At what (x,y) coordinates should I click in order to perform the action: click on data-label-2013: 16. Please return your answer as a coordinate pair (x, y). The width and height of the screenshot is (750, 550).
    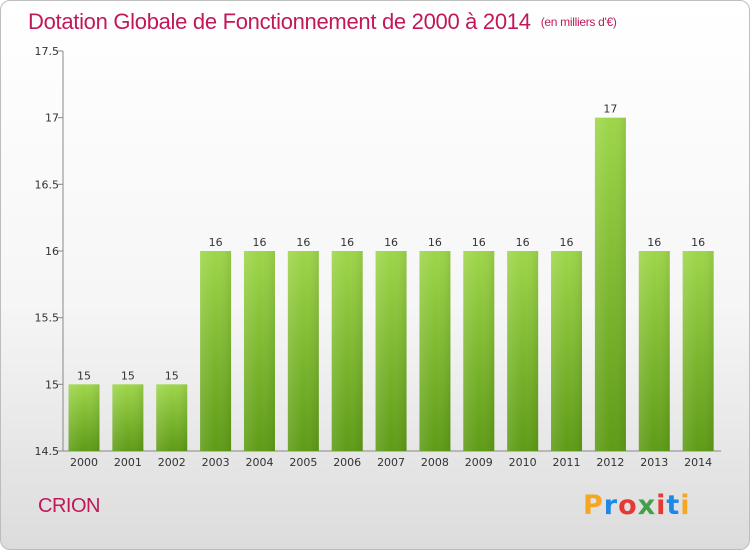
    Looking at the image, I should click on (654, 242).